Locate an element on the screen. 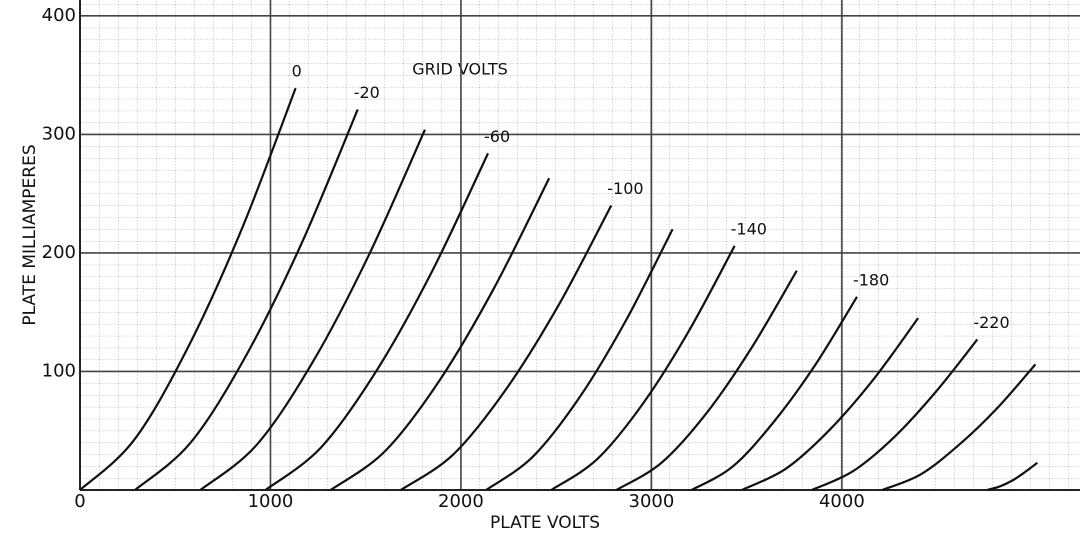 This screenshot has height=533, width=1080. x-tick-label: 0 is located at coordinates (79, 501).